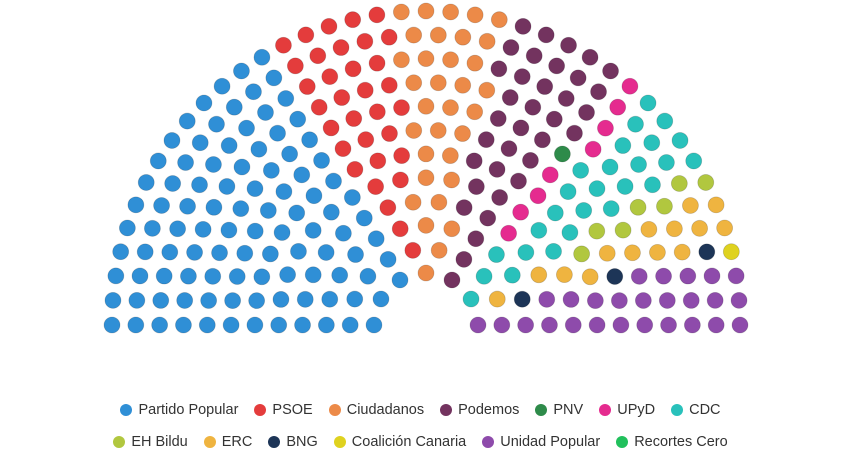 This screenshot has width=841, height=459. I want to click on legend-item-ciudadanos: Ciudadanos, so click(376, 410).